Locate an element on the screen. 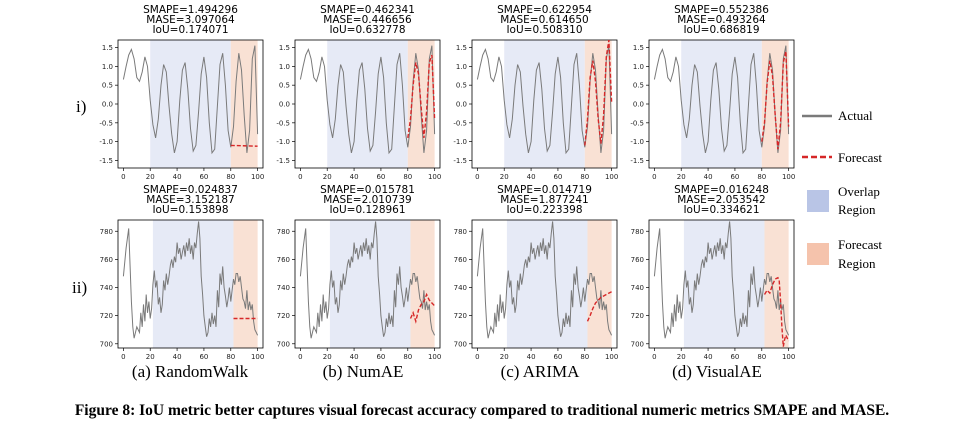  chart-2-1-ytick-label-2: 740 is located at coordinates (106, 288).